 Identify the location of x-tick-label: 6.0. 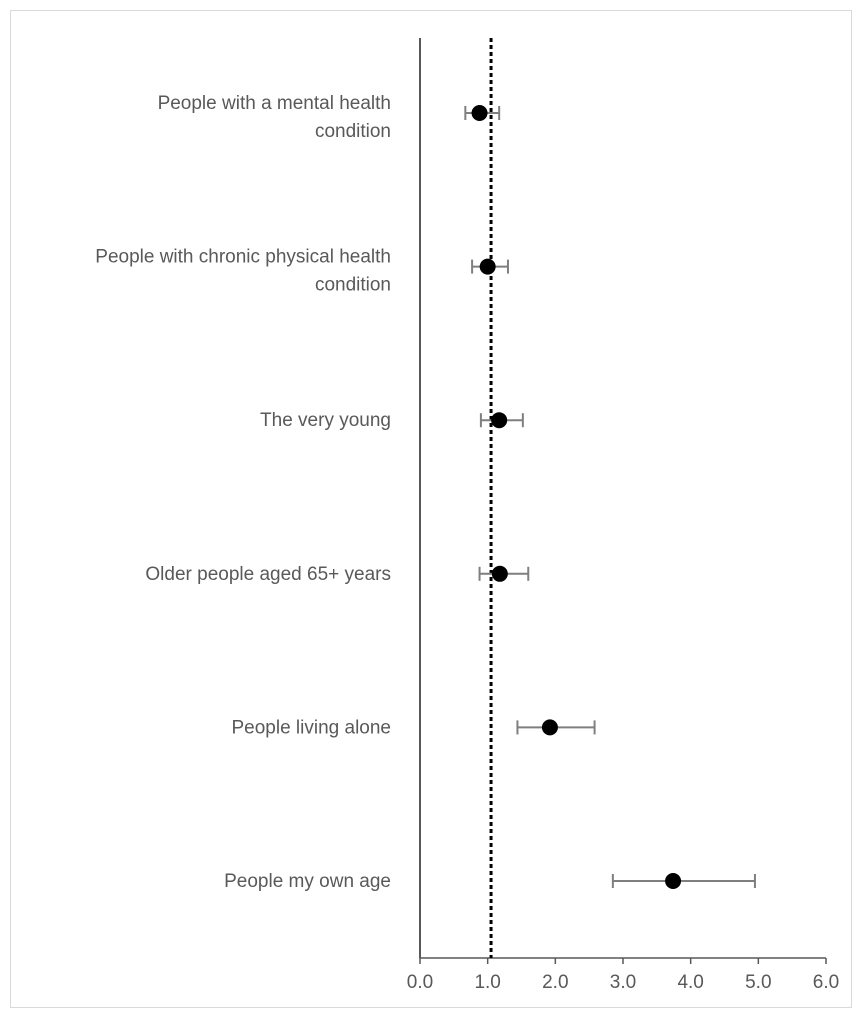
(826, 982).